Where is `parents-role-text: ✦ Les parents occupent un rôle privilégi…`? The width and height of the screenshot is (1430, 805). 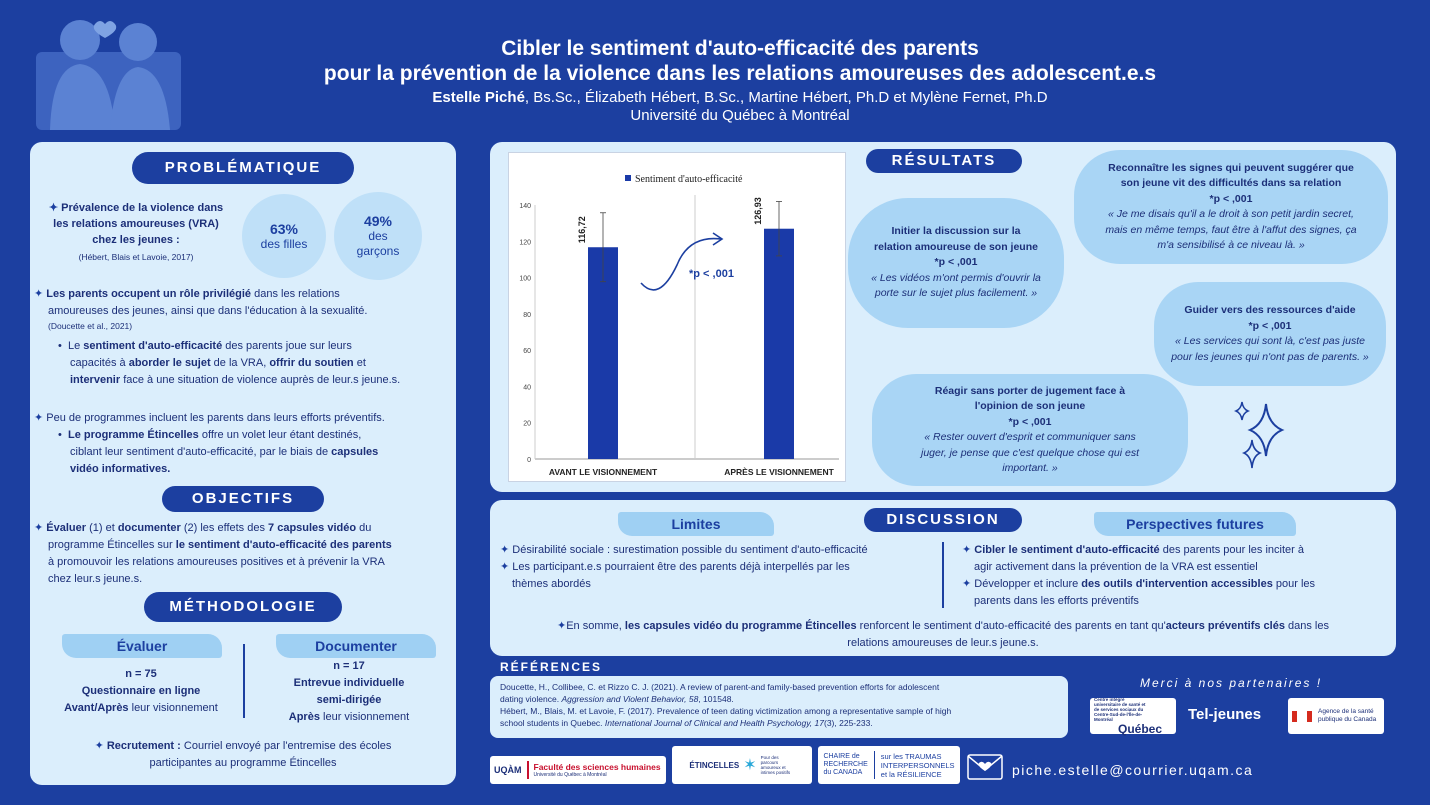 parents-role-text: ✦ Les parents occupent un rôle privilégi… is located at coordinates (241, 337).